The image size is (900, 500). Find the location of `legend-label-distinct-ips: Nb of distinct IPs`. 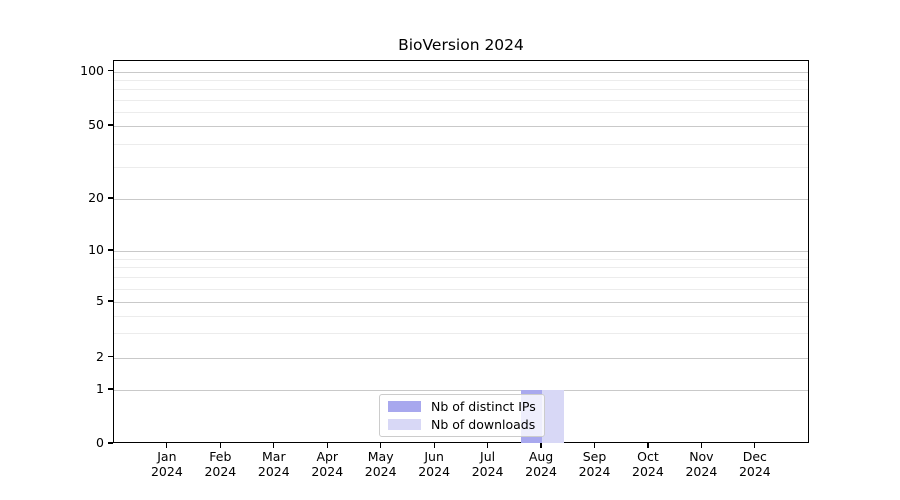

legend-label-distinct-ips: Nb of distinct IPs is located at coordinates (483, 406).